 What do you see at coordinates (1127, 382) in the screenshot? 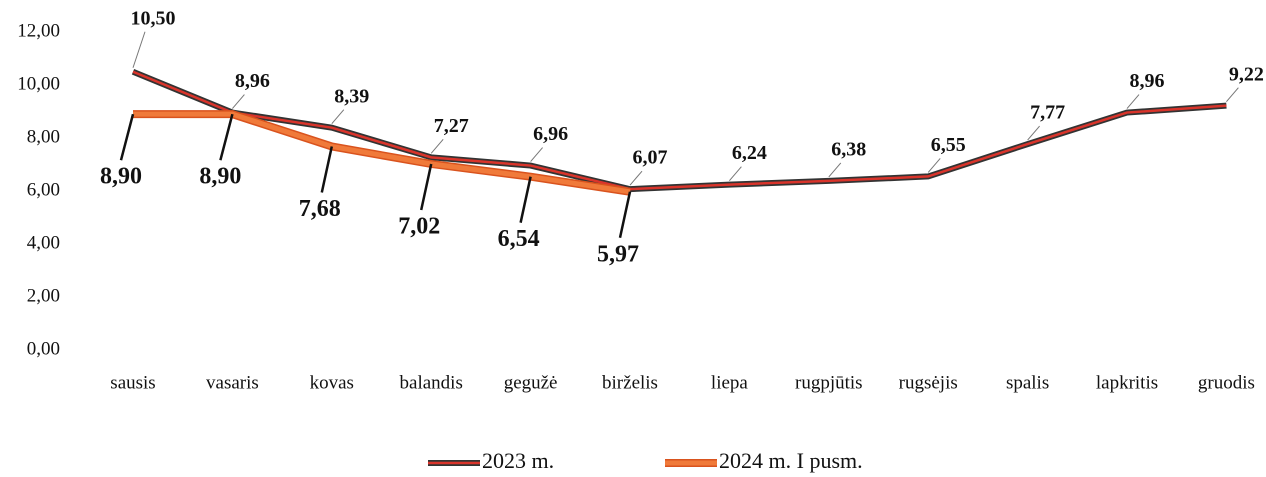
I see `x-tick-label: lapkritis` at bounding box center [1127, 382].